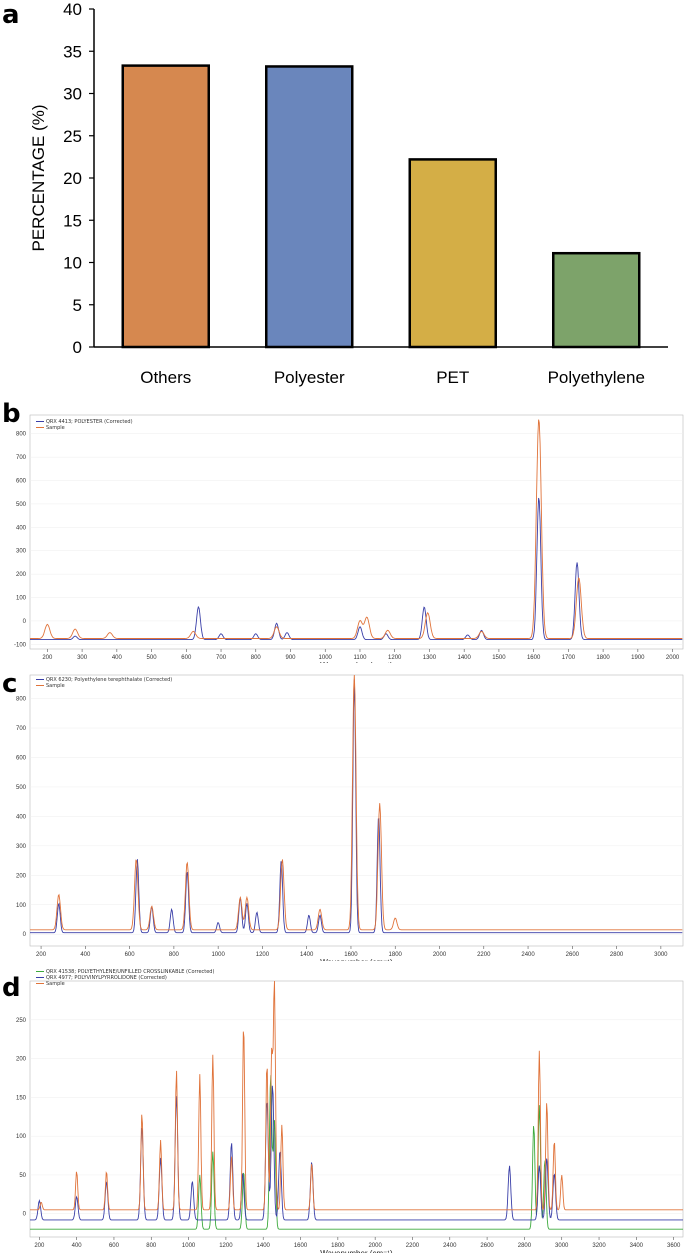 This screenshot has height=1253, width=685. I want to click on x-tick-label: 3200, so click(599, 1246).